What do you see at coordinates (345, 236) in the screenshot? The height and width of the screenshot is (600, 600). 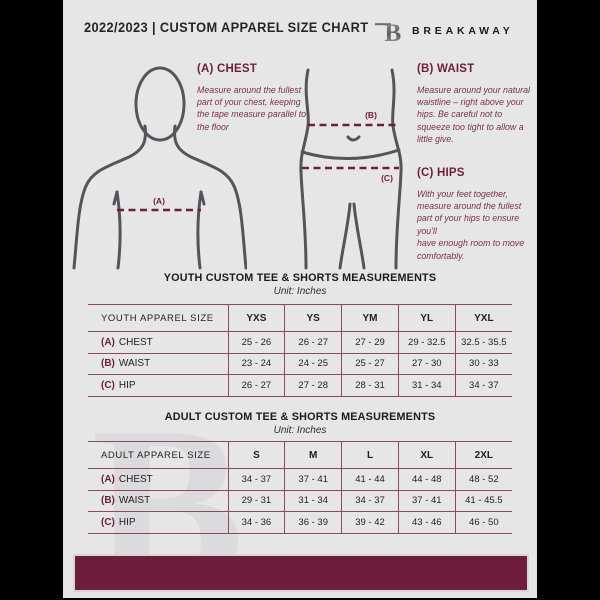 I see `figure-left-inner-leg` at bounding box center [345, 236].